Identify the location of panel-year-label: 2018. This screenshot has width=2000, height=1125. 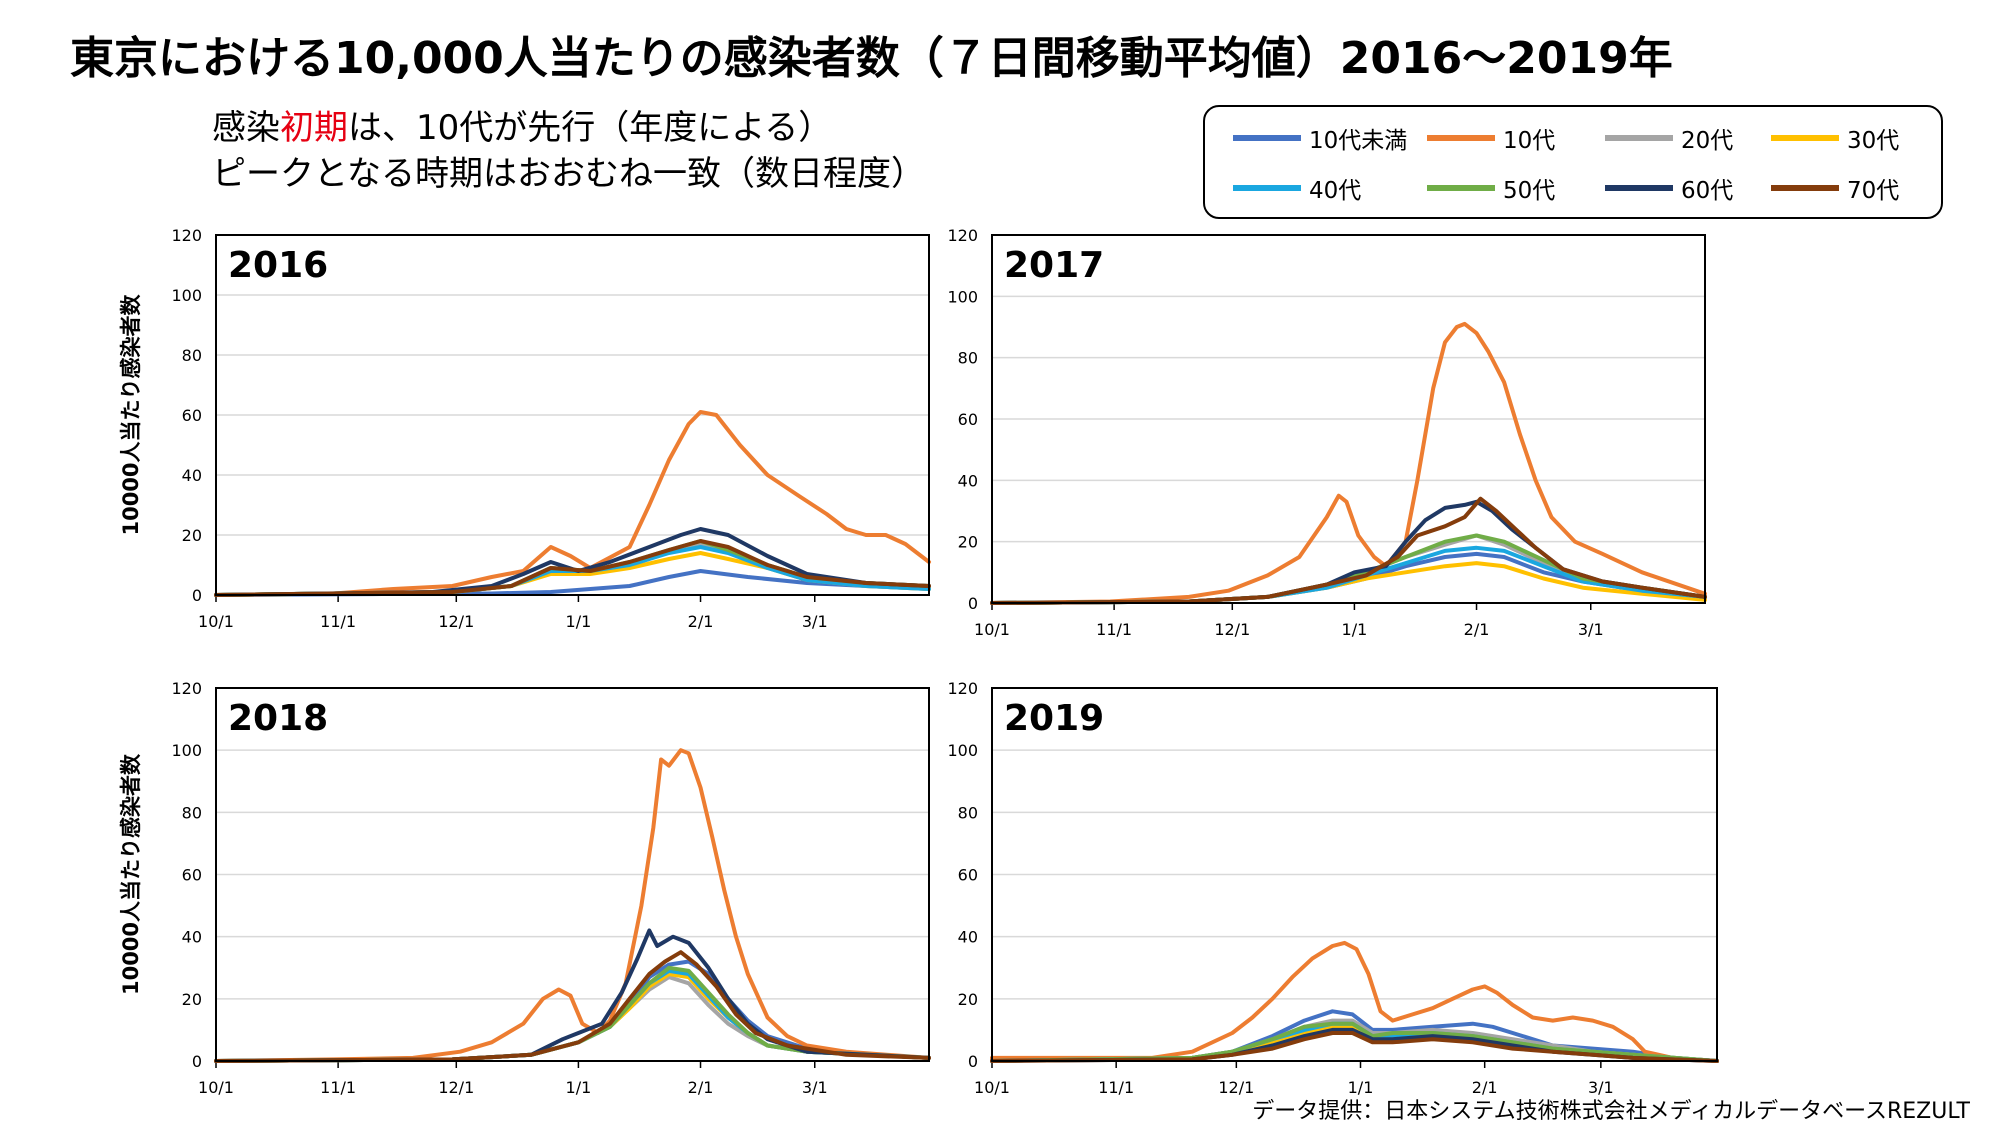
(278, 718).